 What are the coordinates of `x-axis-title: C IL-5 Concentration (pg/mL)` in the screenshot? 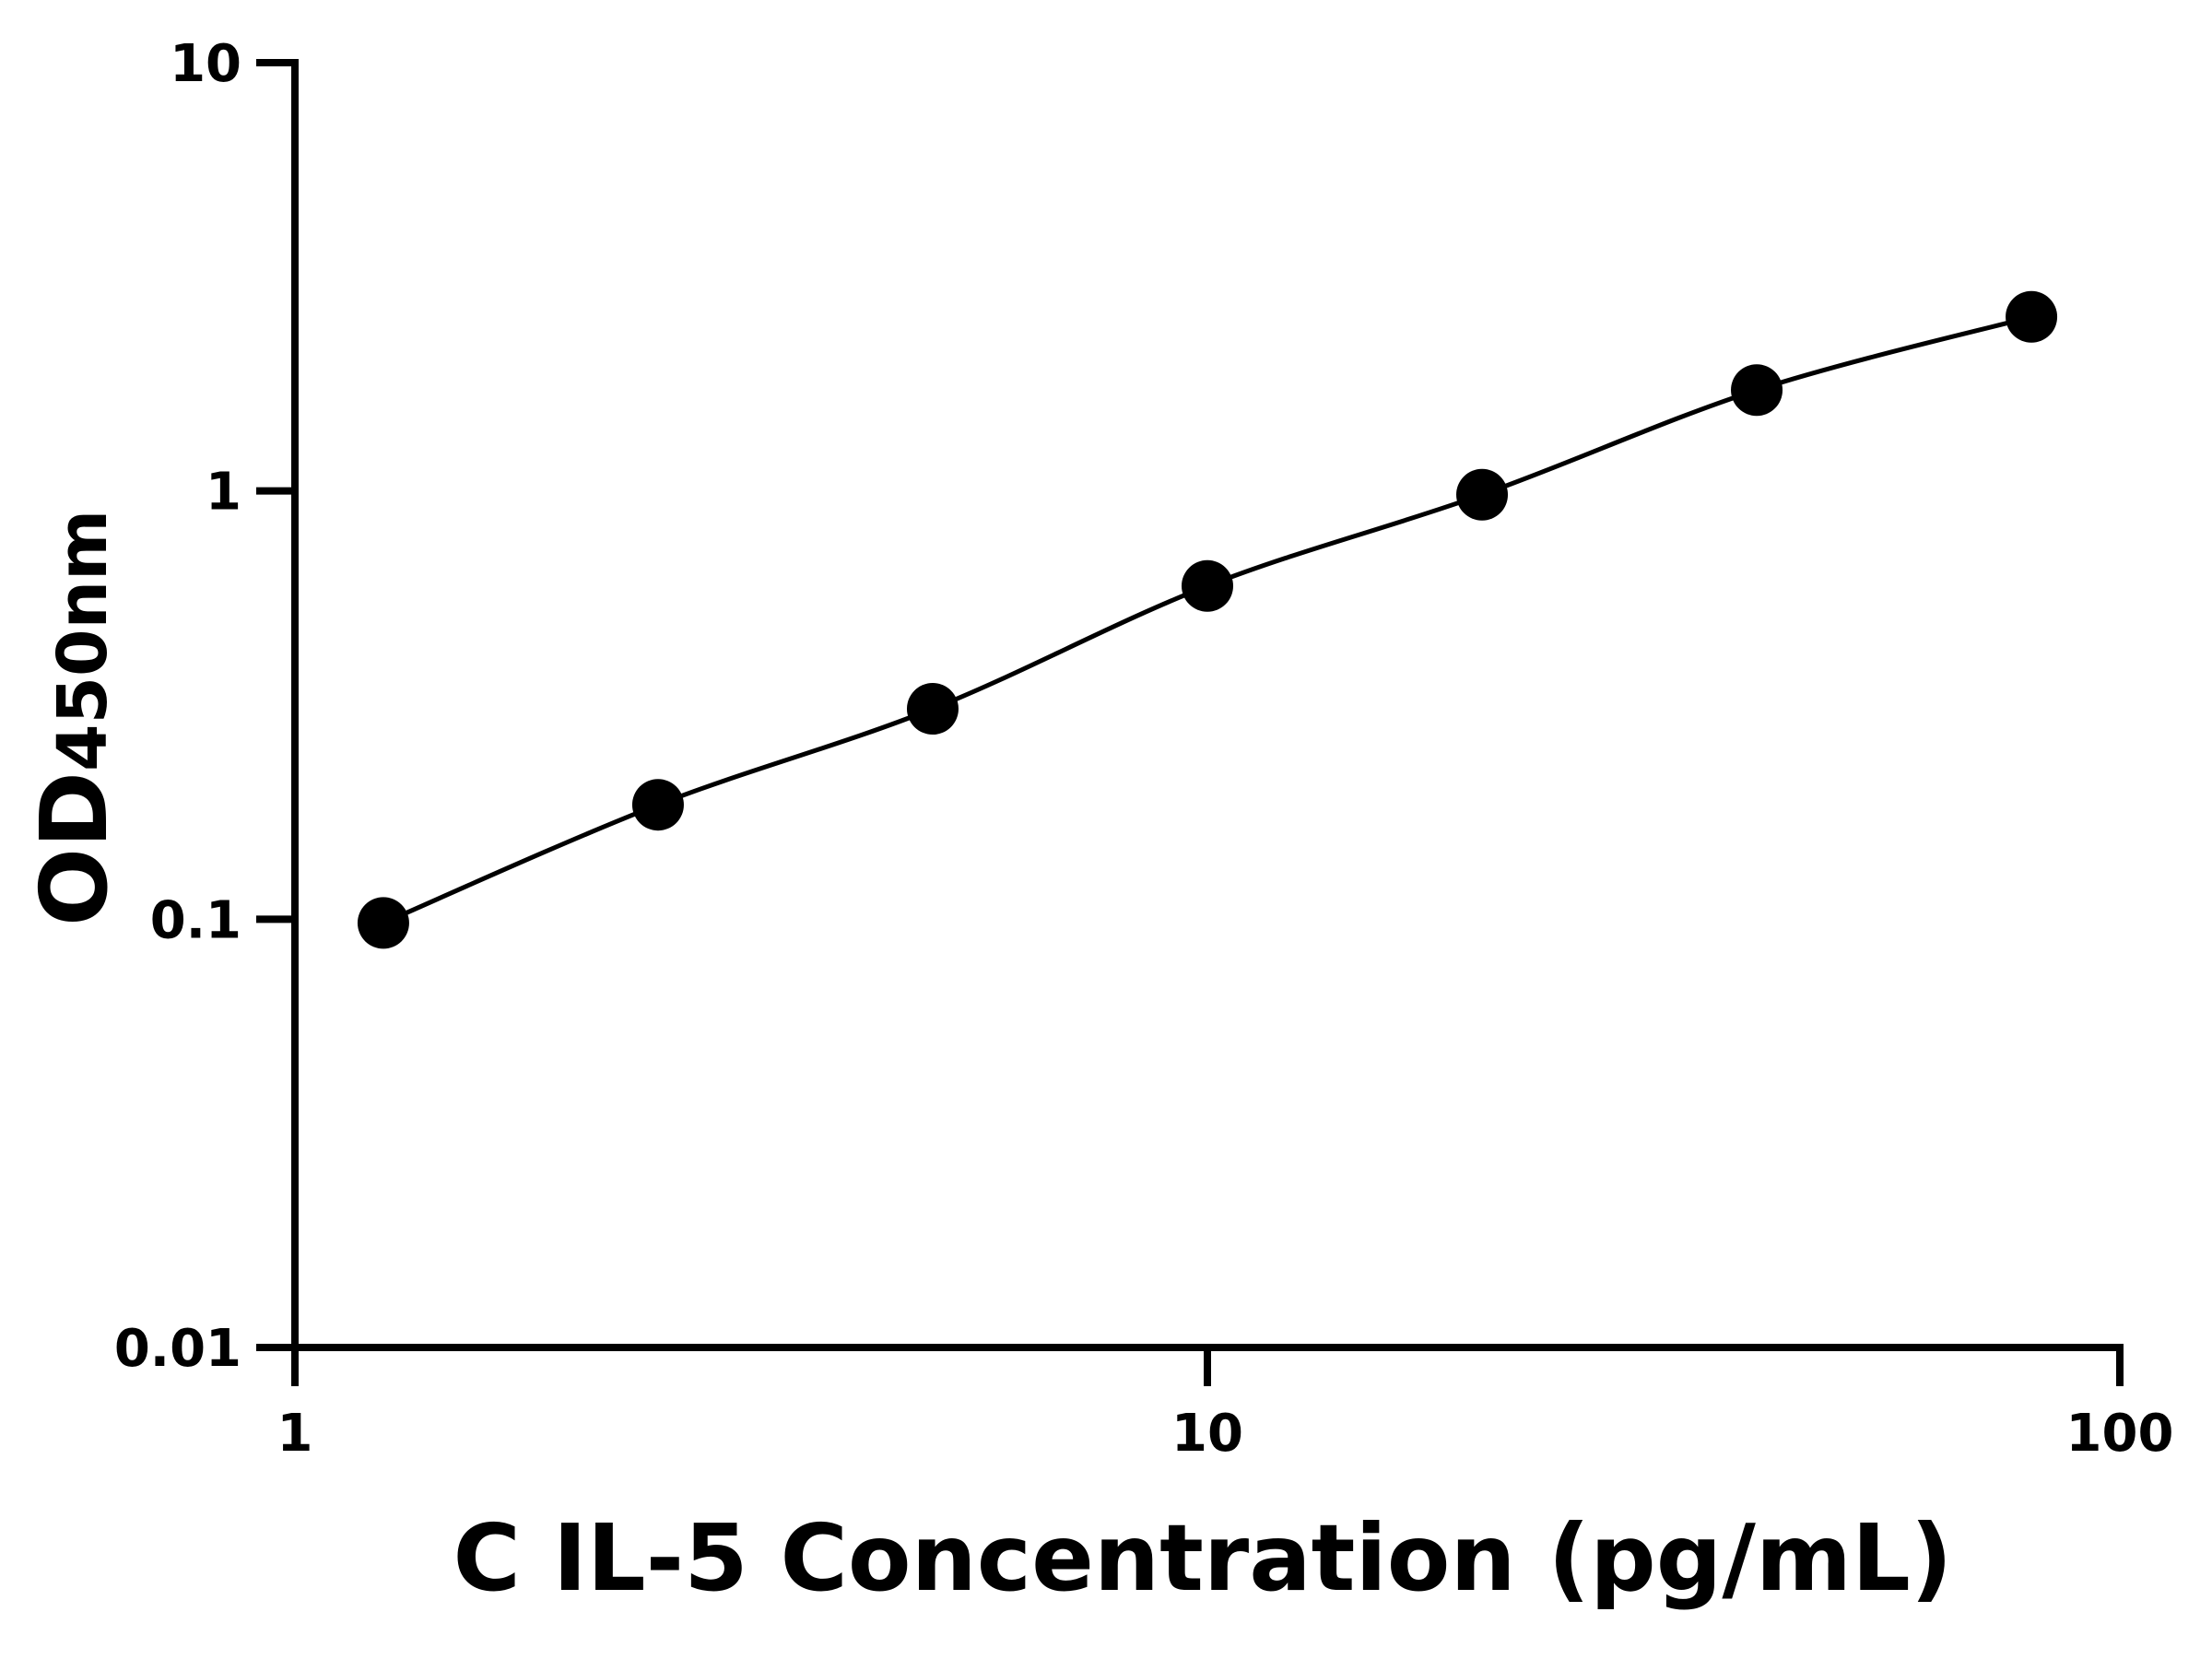 It's located at (1202, 1558).